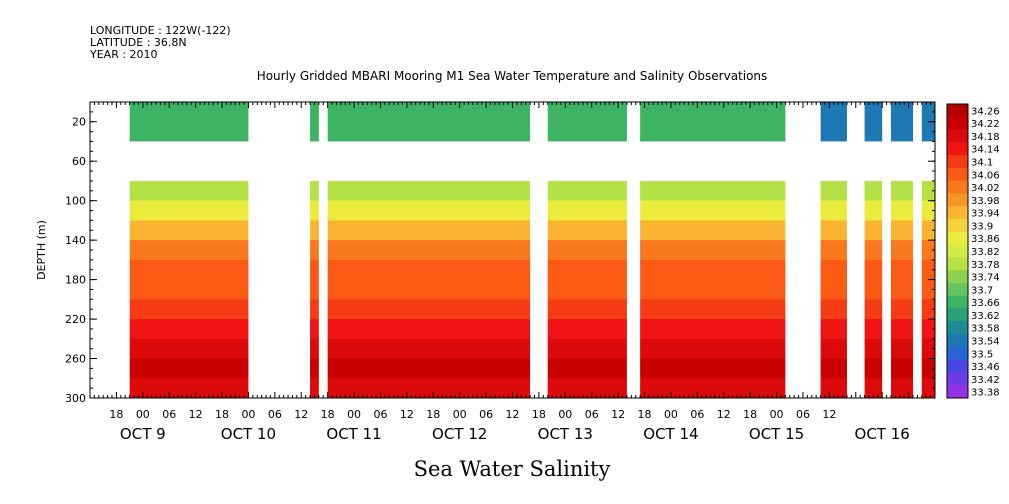  Describe the element at coordinates (353, 434) in the screenshot. I see `x-day-label: OCT 11` at that location.